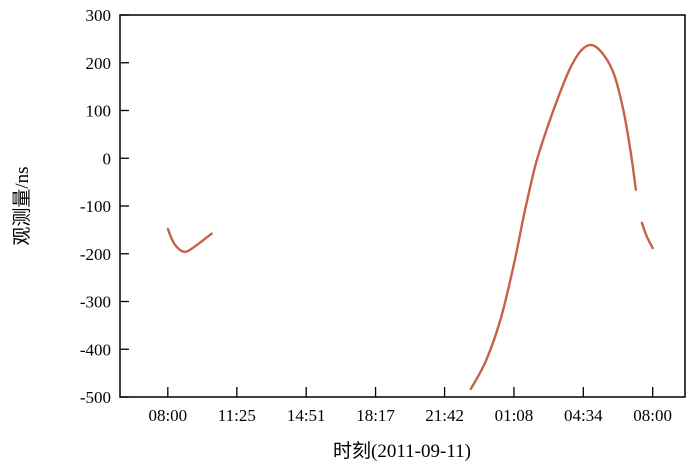 The width and height of the screenshot is (700, 471). Describe the element at coordinates (95, 349) in the screenshot. I see `y-tick-label: -400` at that location.